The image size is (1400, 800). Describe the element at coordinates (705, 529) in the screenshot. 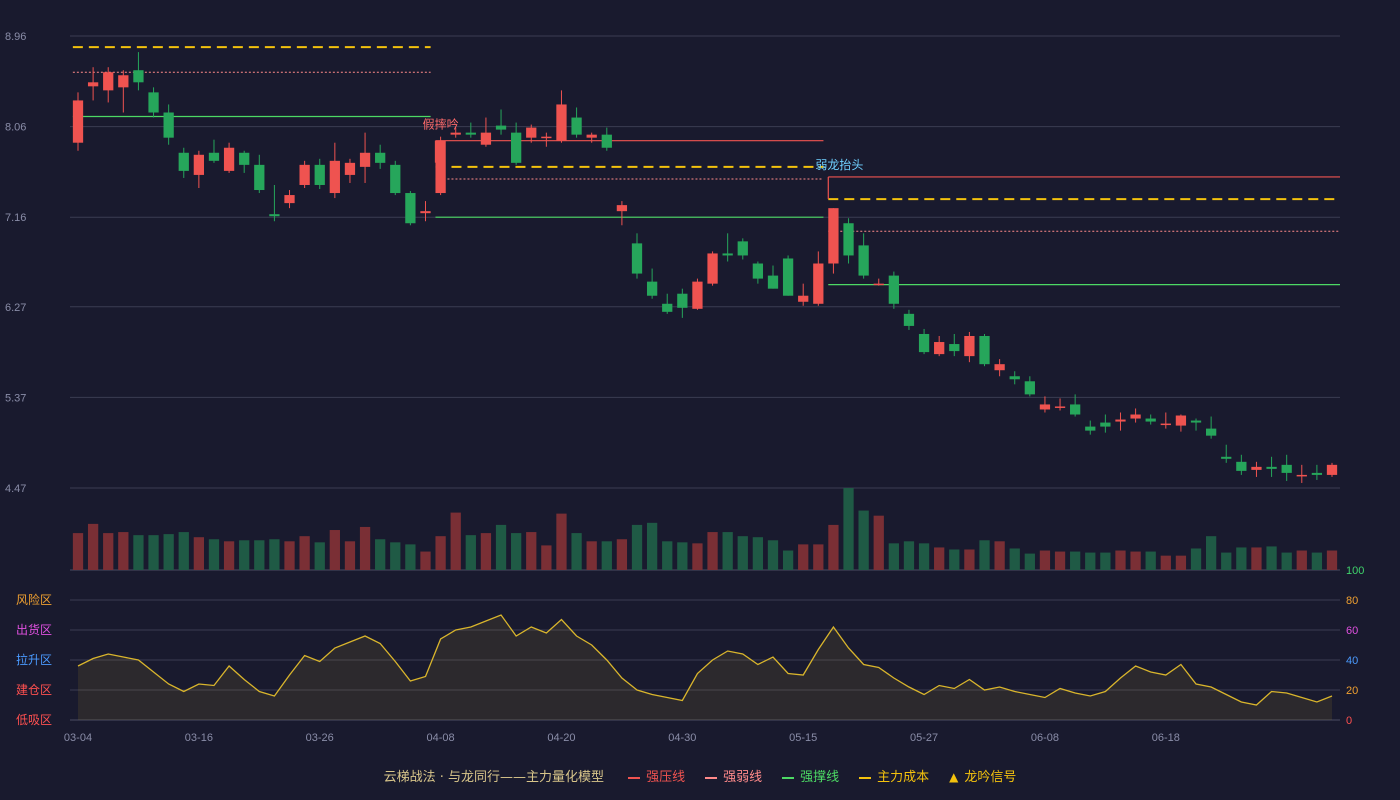

I see `volume-bars` at that location.